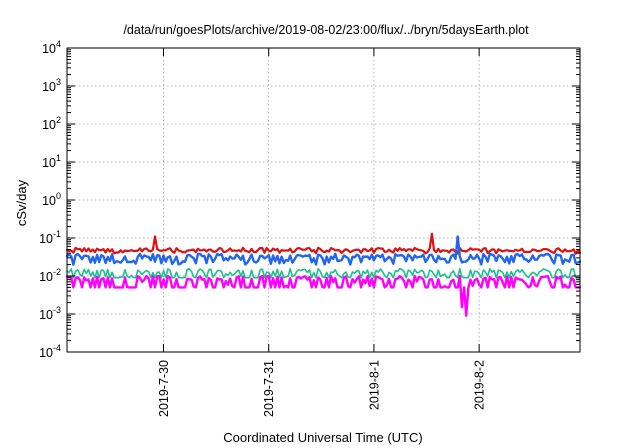  I want to click on y-tick-label: 10⁻⁴, so click(50, 351).